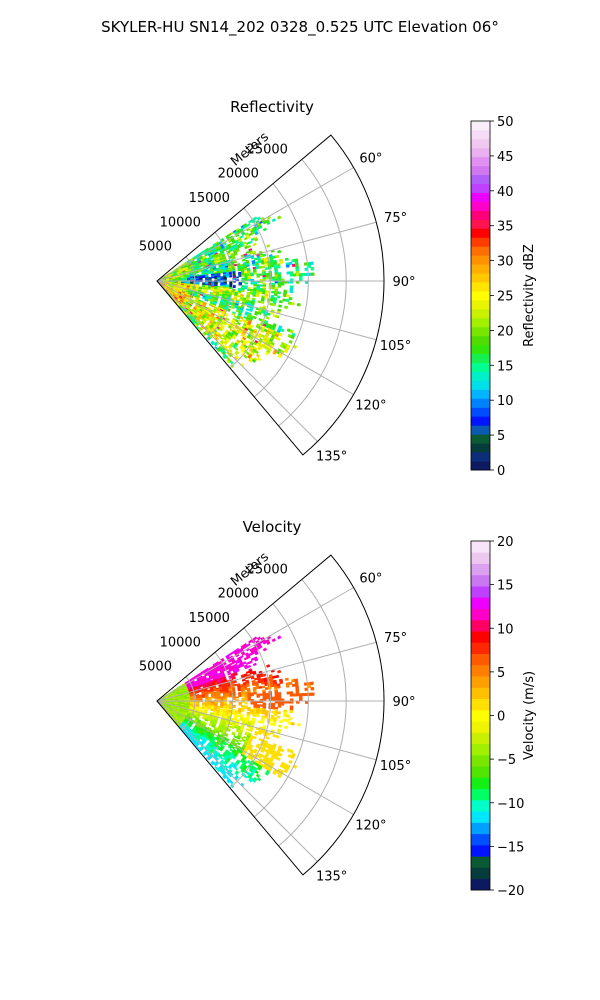 The image size is (600, 1000). What do you see at coordinates (238, 174) in the screenshot?
I see `range-tick-label: 20000` at bounding box center [238, 174].